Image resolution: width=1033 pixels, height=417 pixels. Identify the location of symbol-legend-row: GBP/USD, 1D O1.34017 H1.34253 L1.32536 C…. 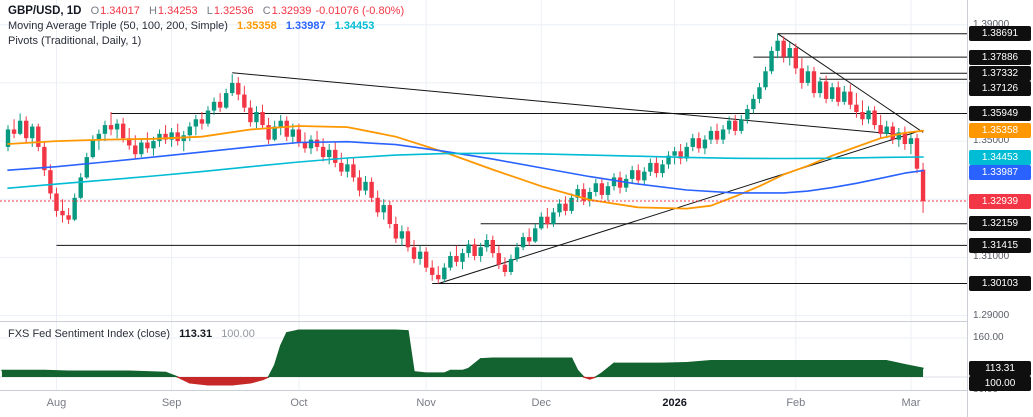
(206, 11).